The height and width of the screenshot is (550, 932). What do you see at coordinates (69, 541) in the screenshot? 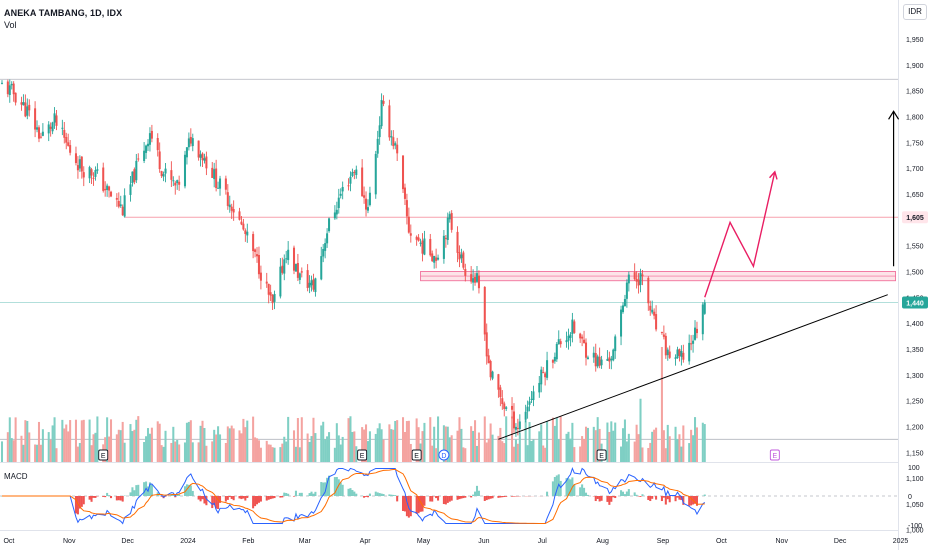
I see `x-tick-label: Nov` at bounding box center [69, 541].